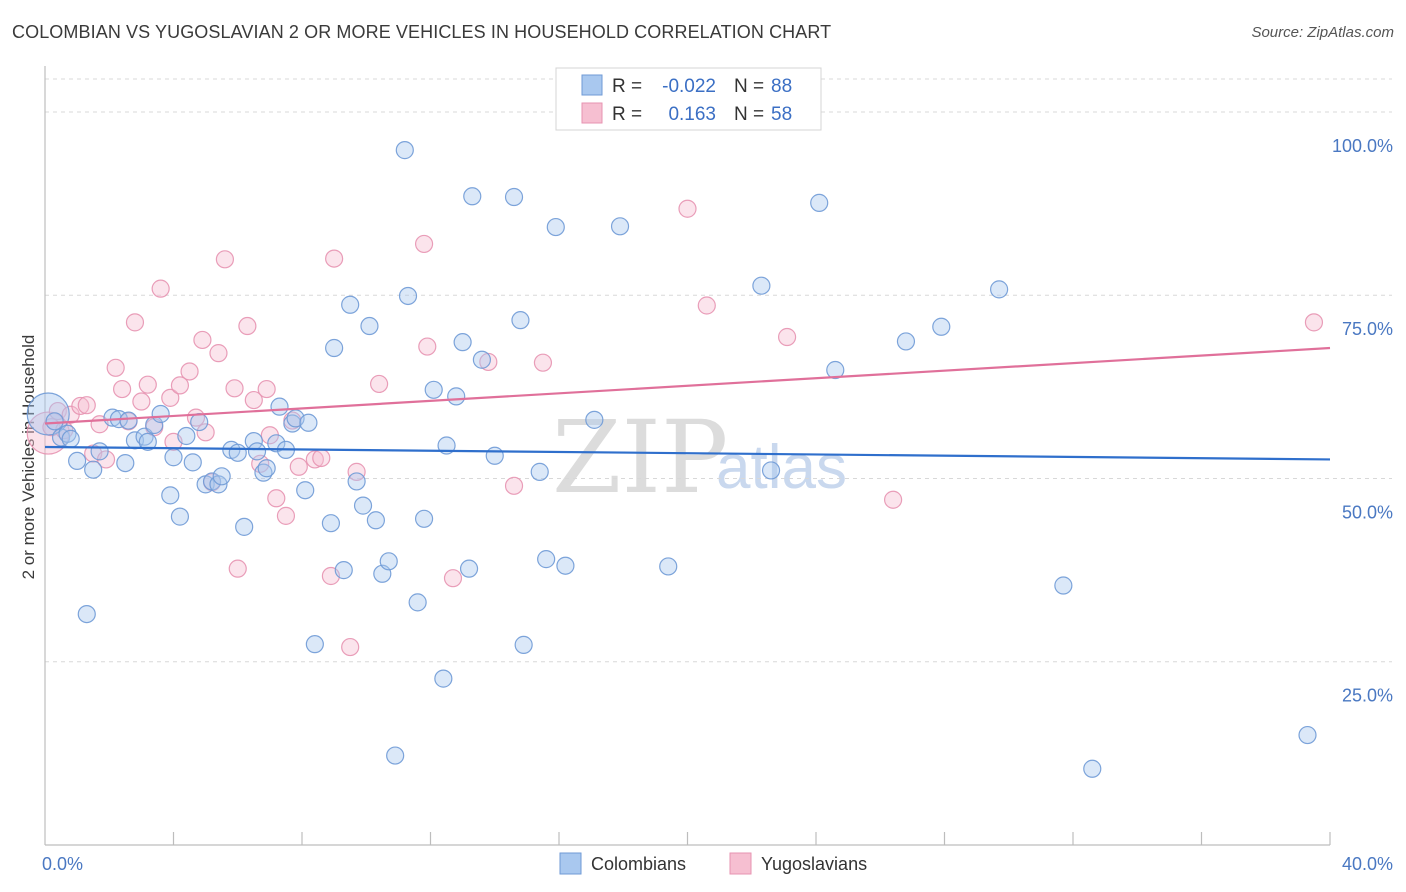 The width and height of the screenshot is (1406, 892). I want to click on bottom-legend-swatch-yugoslavians, so click(740, 863).